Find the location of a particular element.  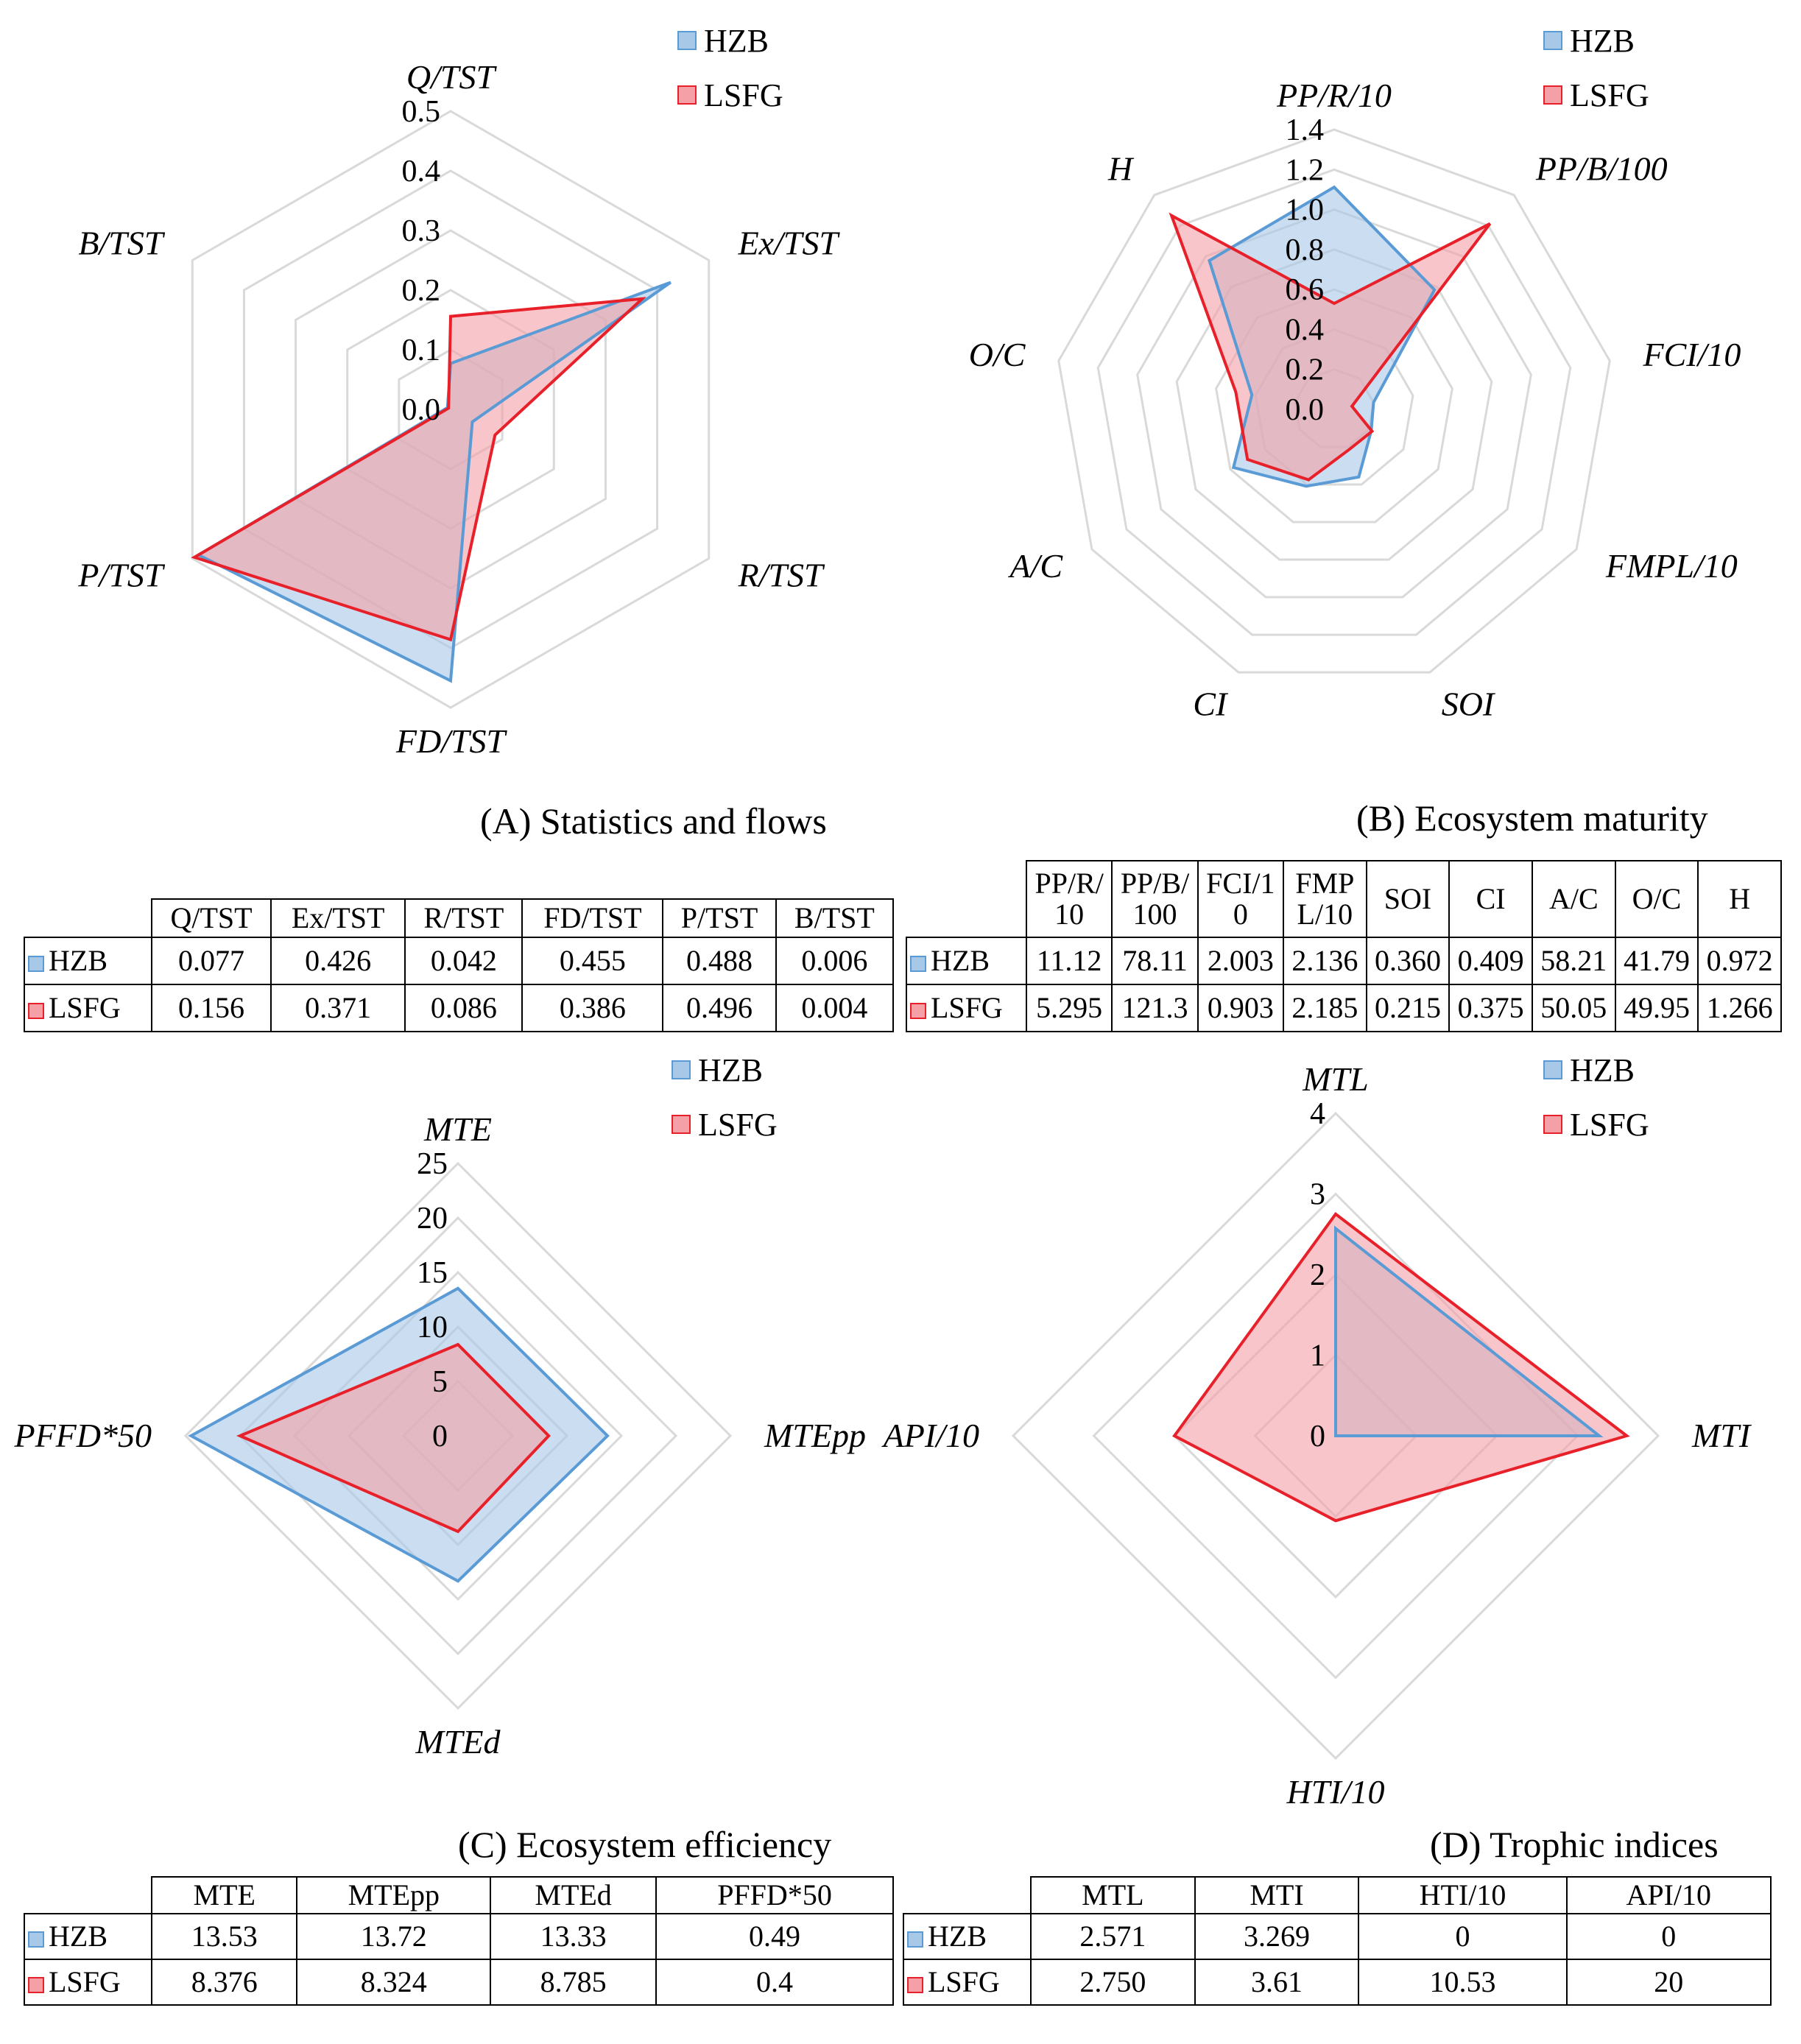

table-cell: 0.215 is located at coordinates (1408, 1008).